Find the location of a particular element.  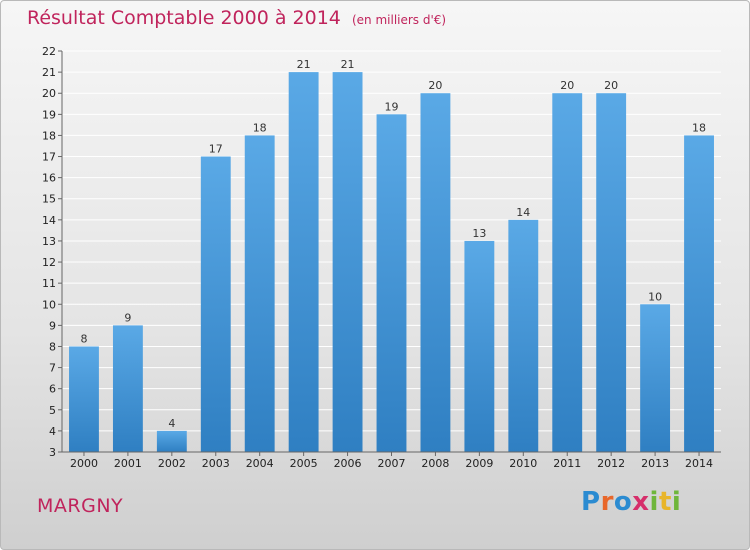

x-tick-label-2001: 2001 is located at coordinates (128, 463).